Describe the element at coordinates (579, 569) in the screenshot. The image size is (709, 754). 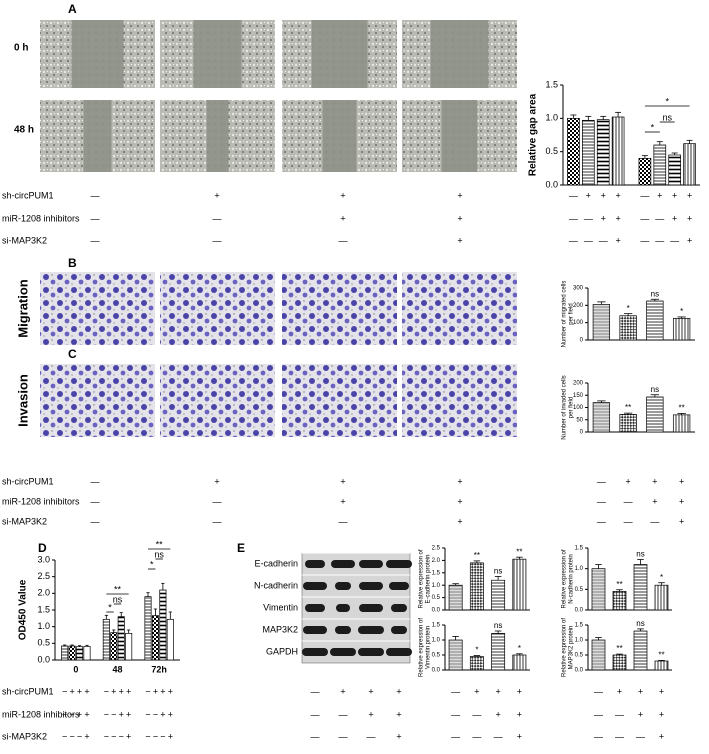
I see `y-tick-label: 1.0` at that location.